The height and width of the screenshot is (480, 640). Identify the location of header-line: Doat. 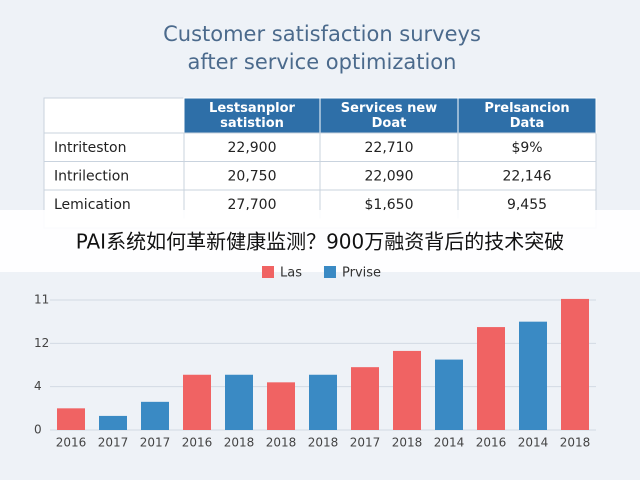
(389, 123).